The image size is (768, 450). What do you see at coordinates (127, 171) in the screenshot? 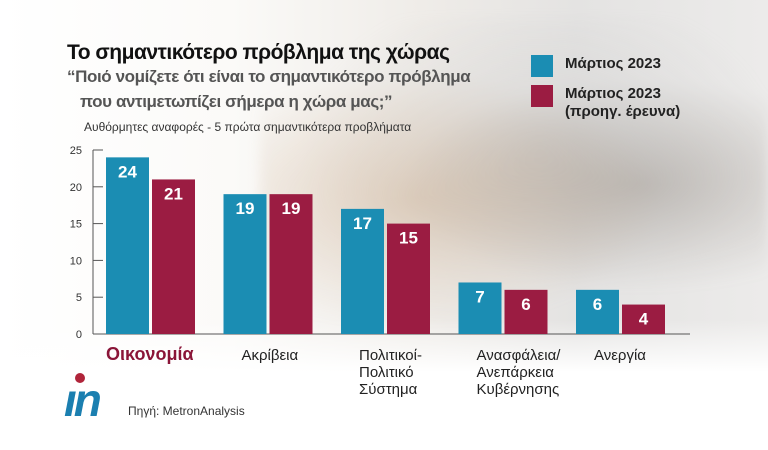
I see `data-label: 24` at bounding box center [127, 171].